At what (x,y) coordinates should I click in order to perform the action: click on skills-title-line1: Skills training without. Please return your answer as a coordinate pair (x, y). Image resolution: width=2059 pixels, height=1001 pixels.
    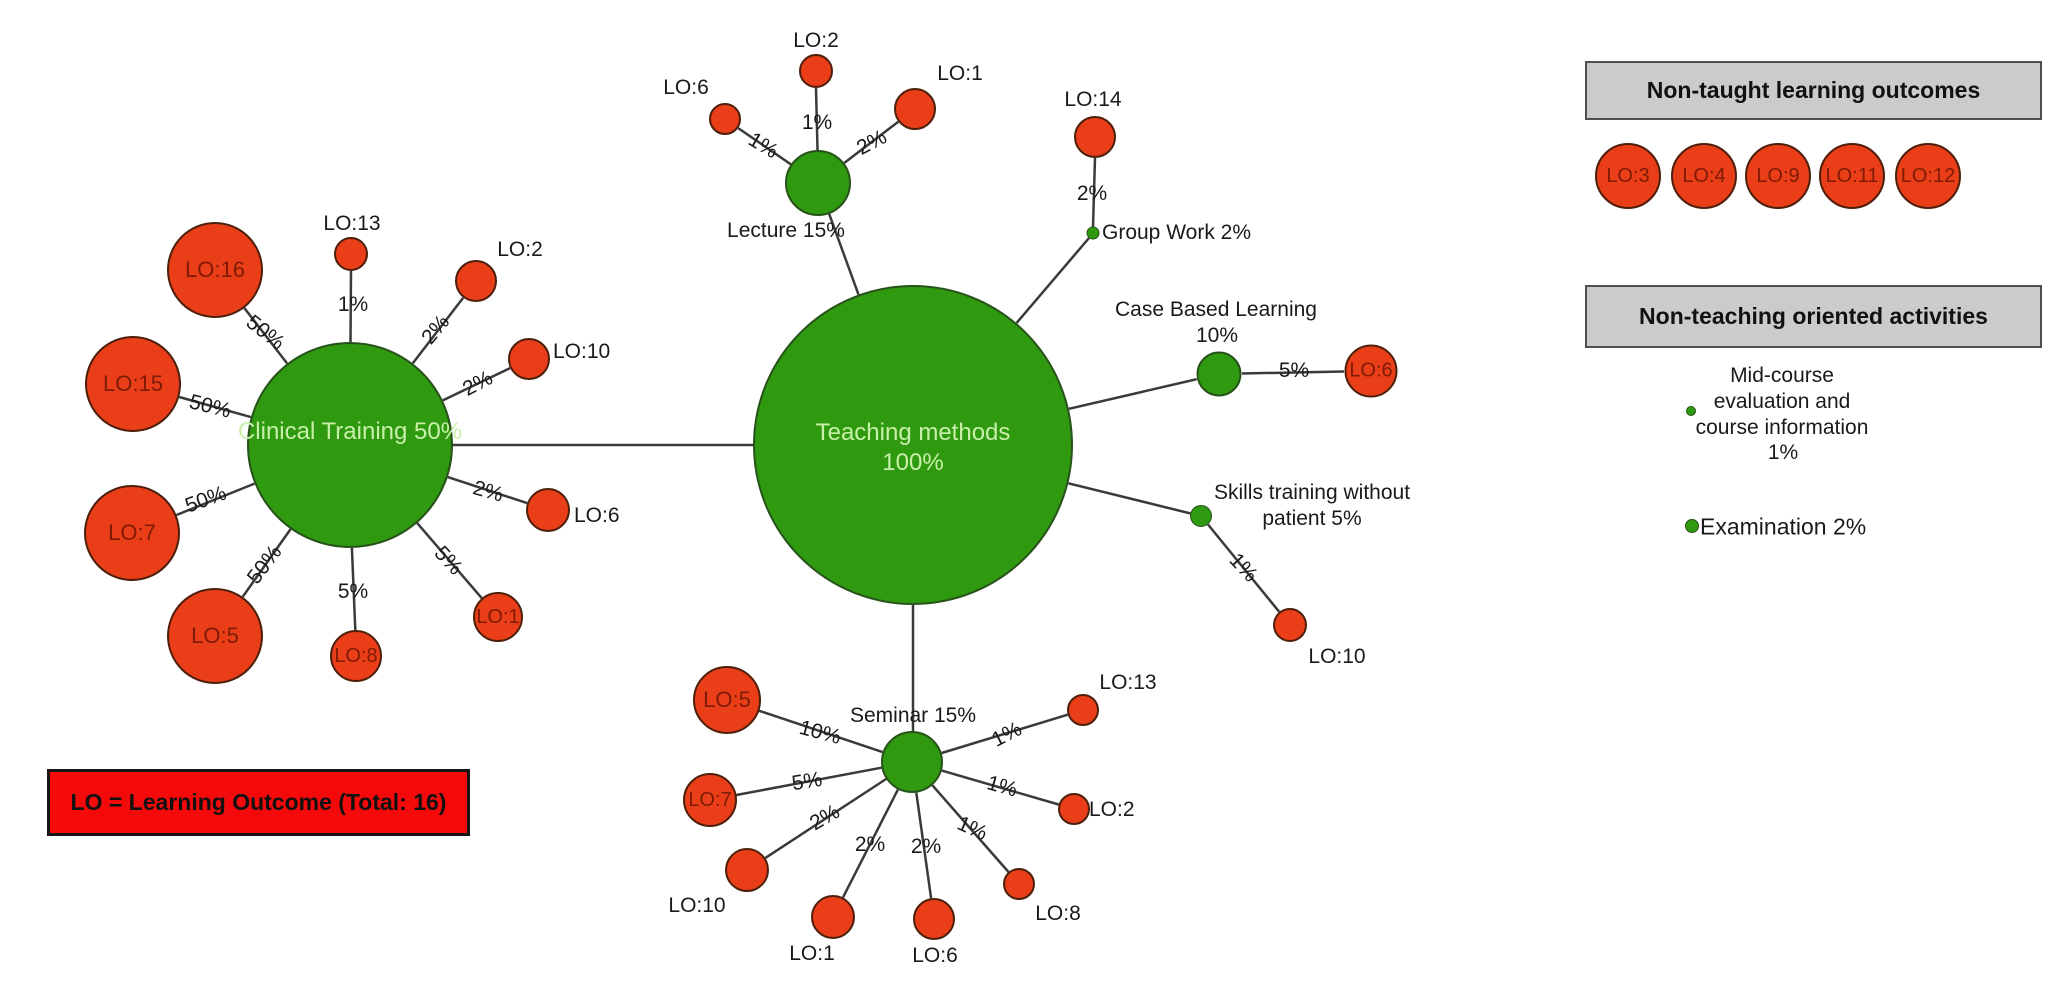
    Looking at the image, I should click on (1312, 492).